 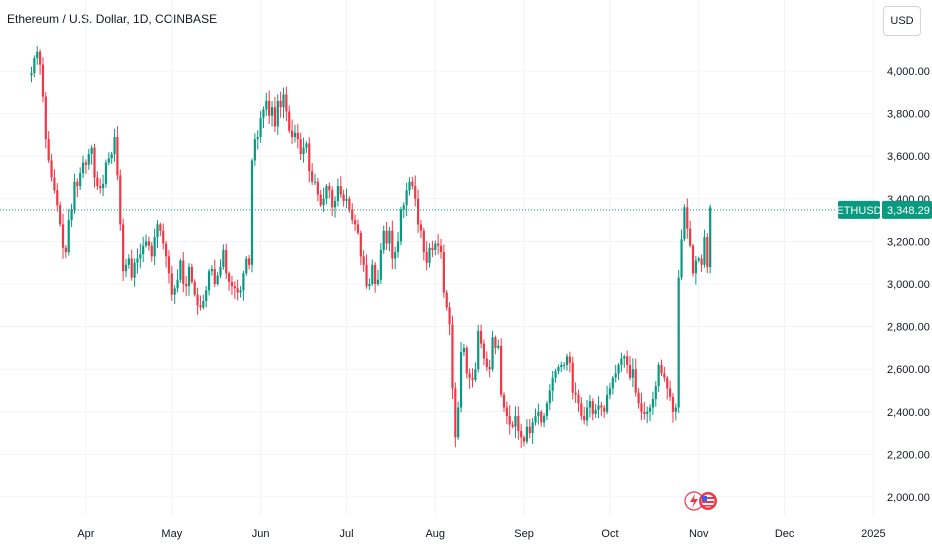 What do you see at coordinates (908, 72) in the screenshot?
I see `y-tick-label: 4,000.00` at bounding box center [908, 72].